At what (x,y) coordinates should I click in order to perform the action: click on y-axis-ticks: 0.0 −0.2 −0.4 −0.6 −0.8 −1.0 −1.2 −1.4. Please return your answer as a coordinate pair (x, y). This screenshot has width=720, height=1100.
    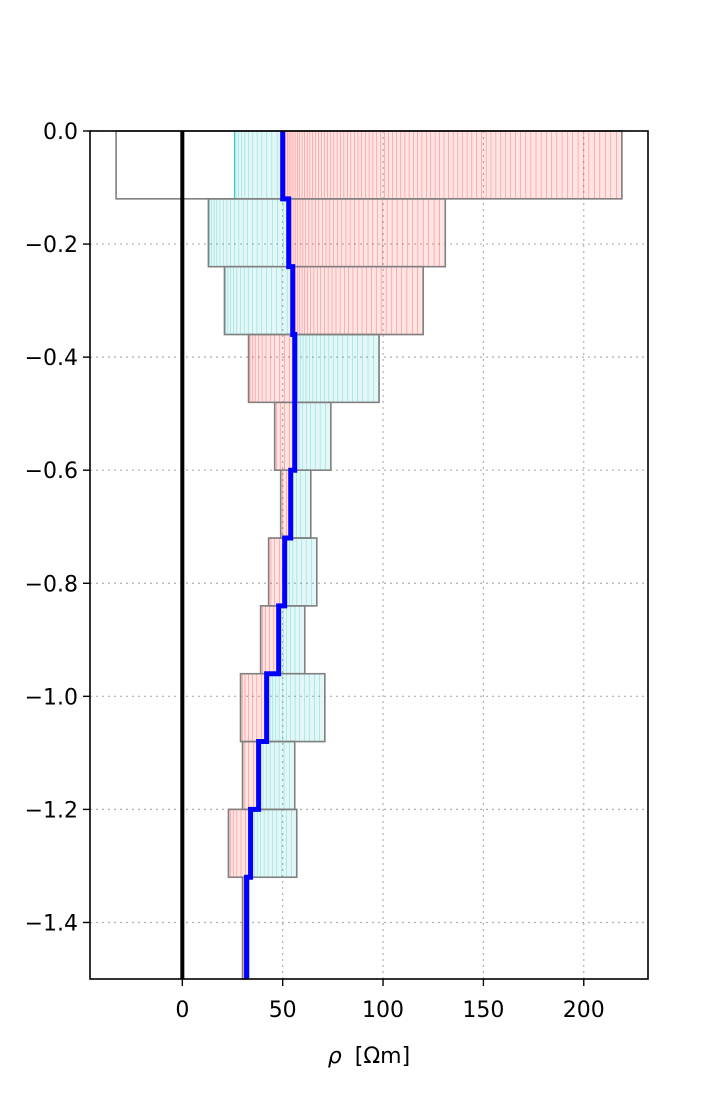
    Looking at the image, I should click on (57, 528).